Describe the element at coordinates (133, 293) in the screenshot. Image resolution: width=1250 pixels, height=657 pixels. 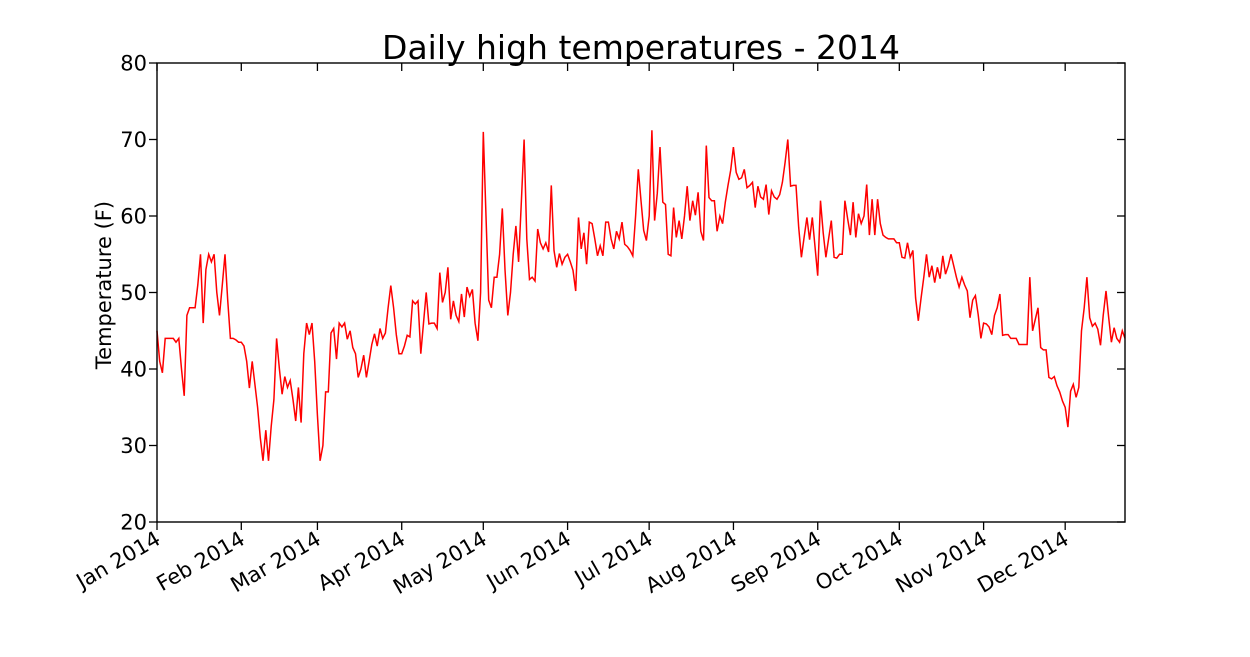
I see `y-tick-label: 50` at that location.